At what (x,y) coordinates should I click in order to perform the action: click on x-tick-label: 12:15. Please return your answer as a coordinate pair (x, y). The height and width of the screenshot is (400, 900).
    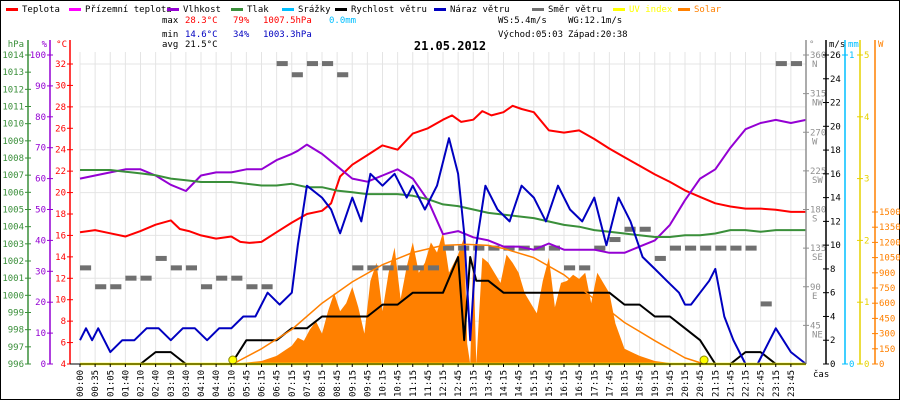
    Looking at the image, I should click on (444, 383).